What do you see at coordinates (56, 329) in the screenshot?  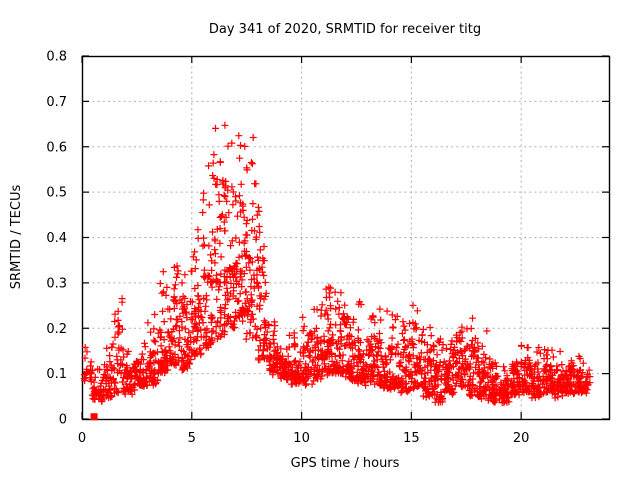 I see `y-tick-label: 0.2` at bounding box center [56, 329].